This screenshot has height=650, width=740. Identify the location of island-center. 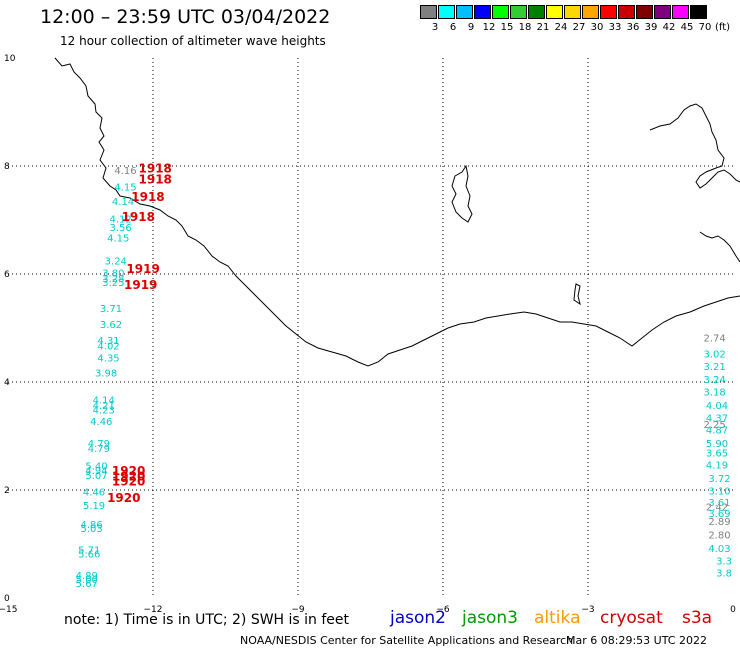
(462, 193).